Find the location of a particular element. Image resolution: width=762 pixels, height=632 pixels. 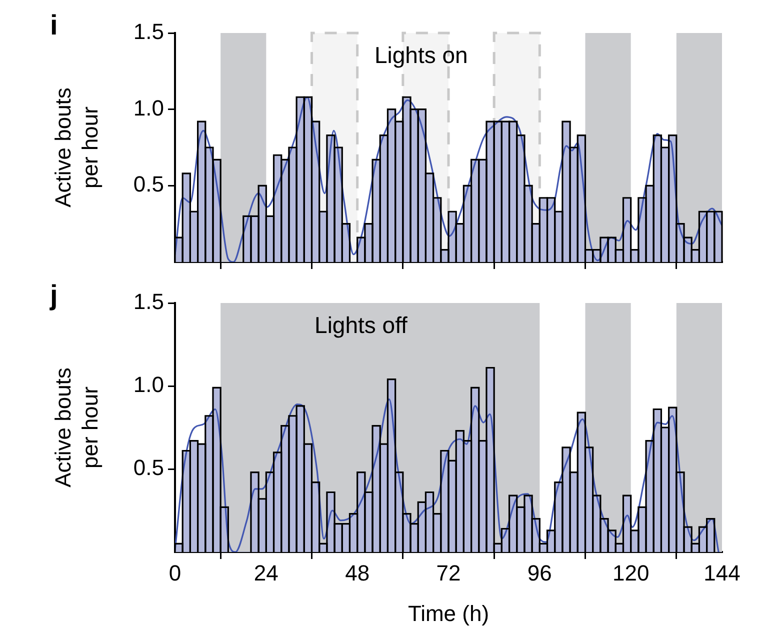

x-tick-label: 96 is located at coordinates (539, 573).